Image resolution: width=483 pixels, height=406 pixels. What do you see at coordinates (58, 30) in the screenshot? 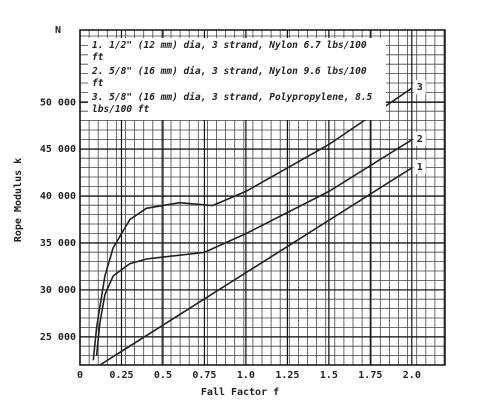
I see `y-unit: N` at bounding box center [58, 30].